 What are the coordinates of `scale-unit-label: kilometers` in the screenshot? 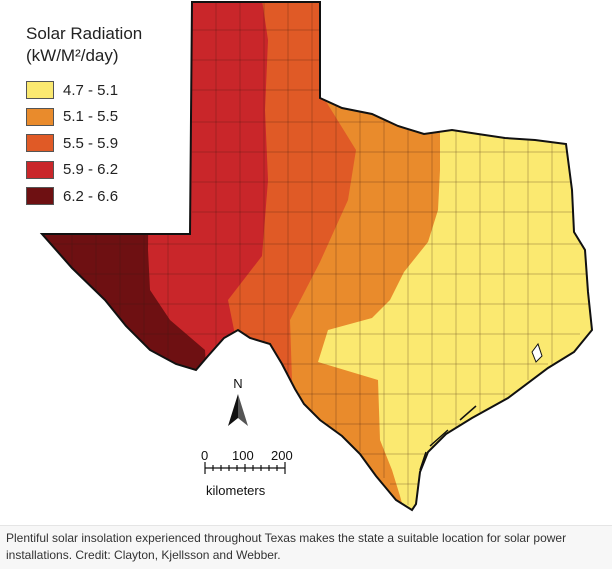 It's located at (236, 490).